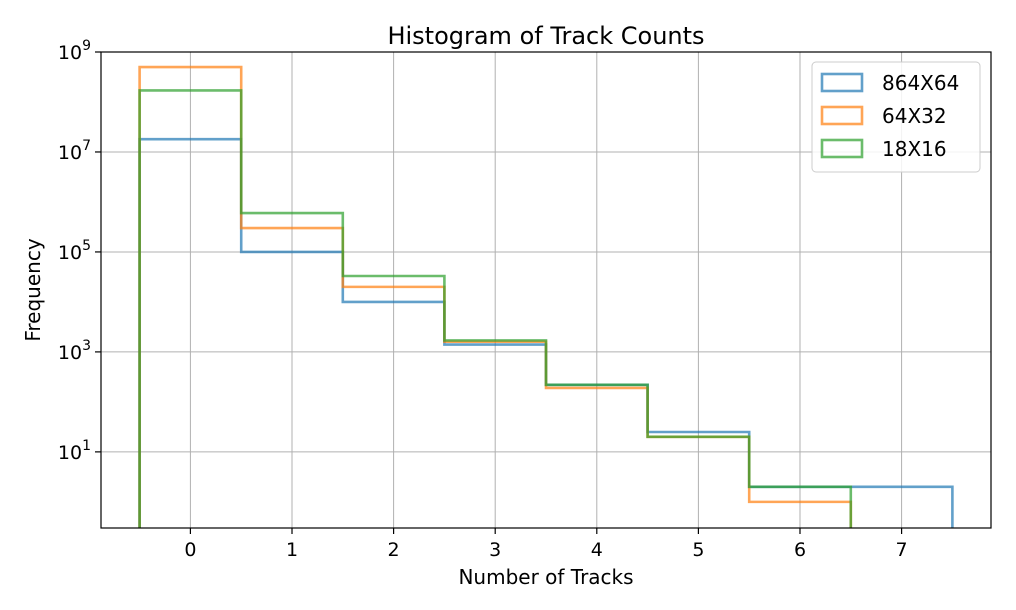  What do you see at coordinates (394, 550) in the screenshot?
I see `x-tick-label: 2` at bounding box center [394, 550].